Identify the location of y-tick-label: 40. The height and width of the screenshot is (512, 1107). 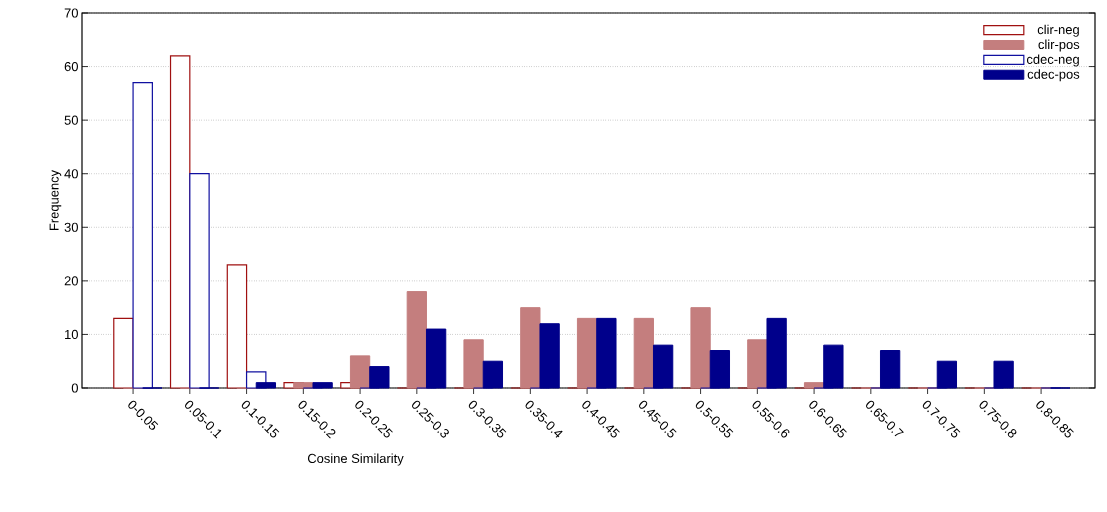
(71, 174).